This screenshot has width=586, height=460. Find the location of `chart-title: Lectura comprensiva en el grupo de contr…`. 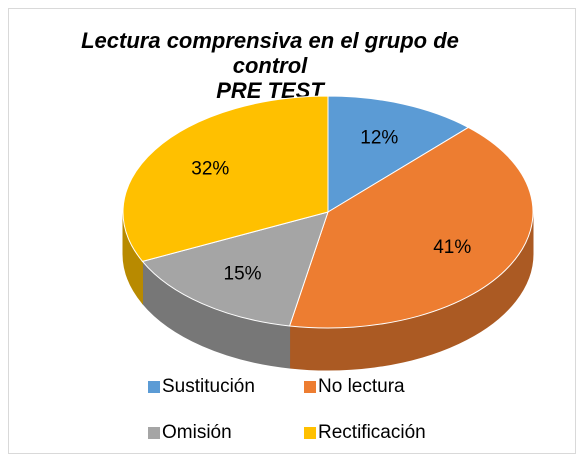

chart-title: Lectura comprensiva en el grupo de contr… is located at coordinates (270, 65).